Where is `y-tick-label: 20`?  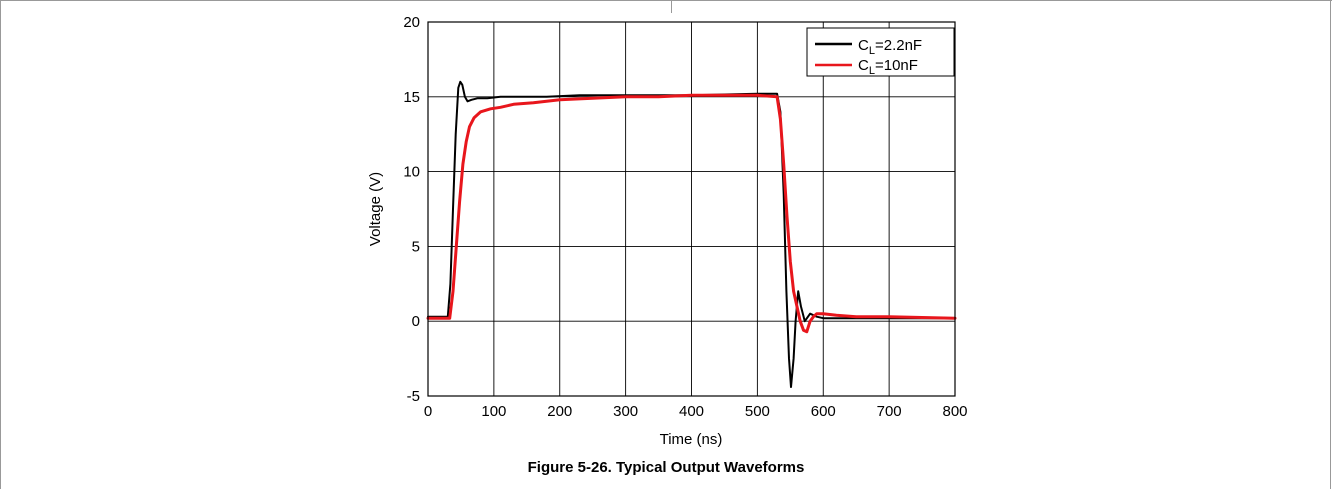
y-tick-label: 20 is located at coordinates (411, 22).